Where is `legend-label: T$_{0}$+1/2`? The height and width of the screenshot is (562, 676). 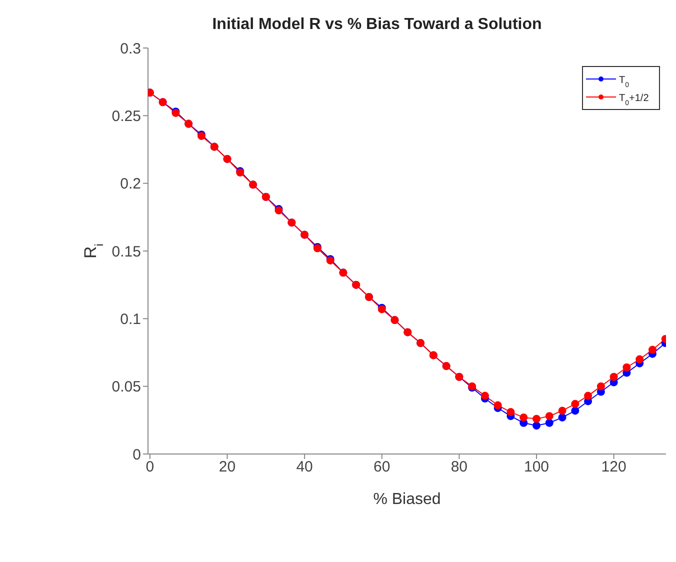
legend-label: T$_{0}$+1/2 is located at coordinates (634, 99).